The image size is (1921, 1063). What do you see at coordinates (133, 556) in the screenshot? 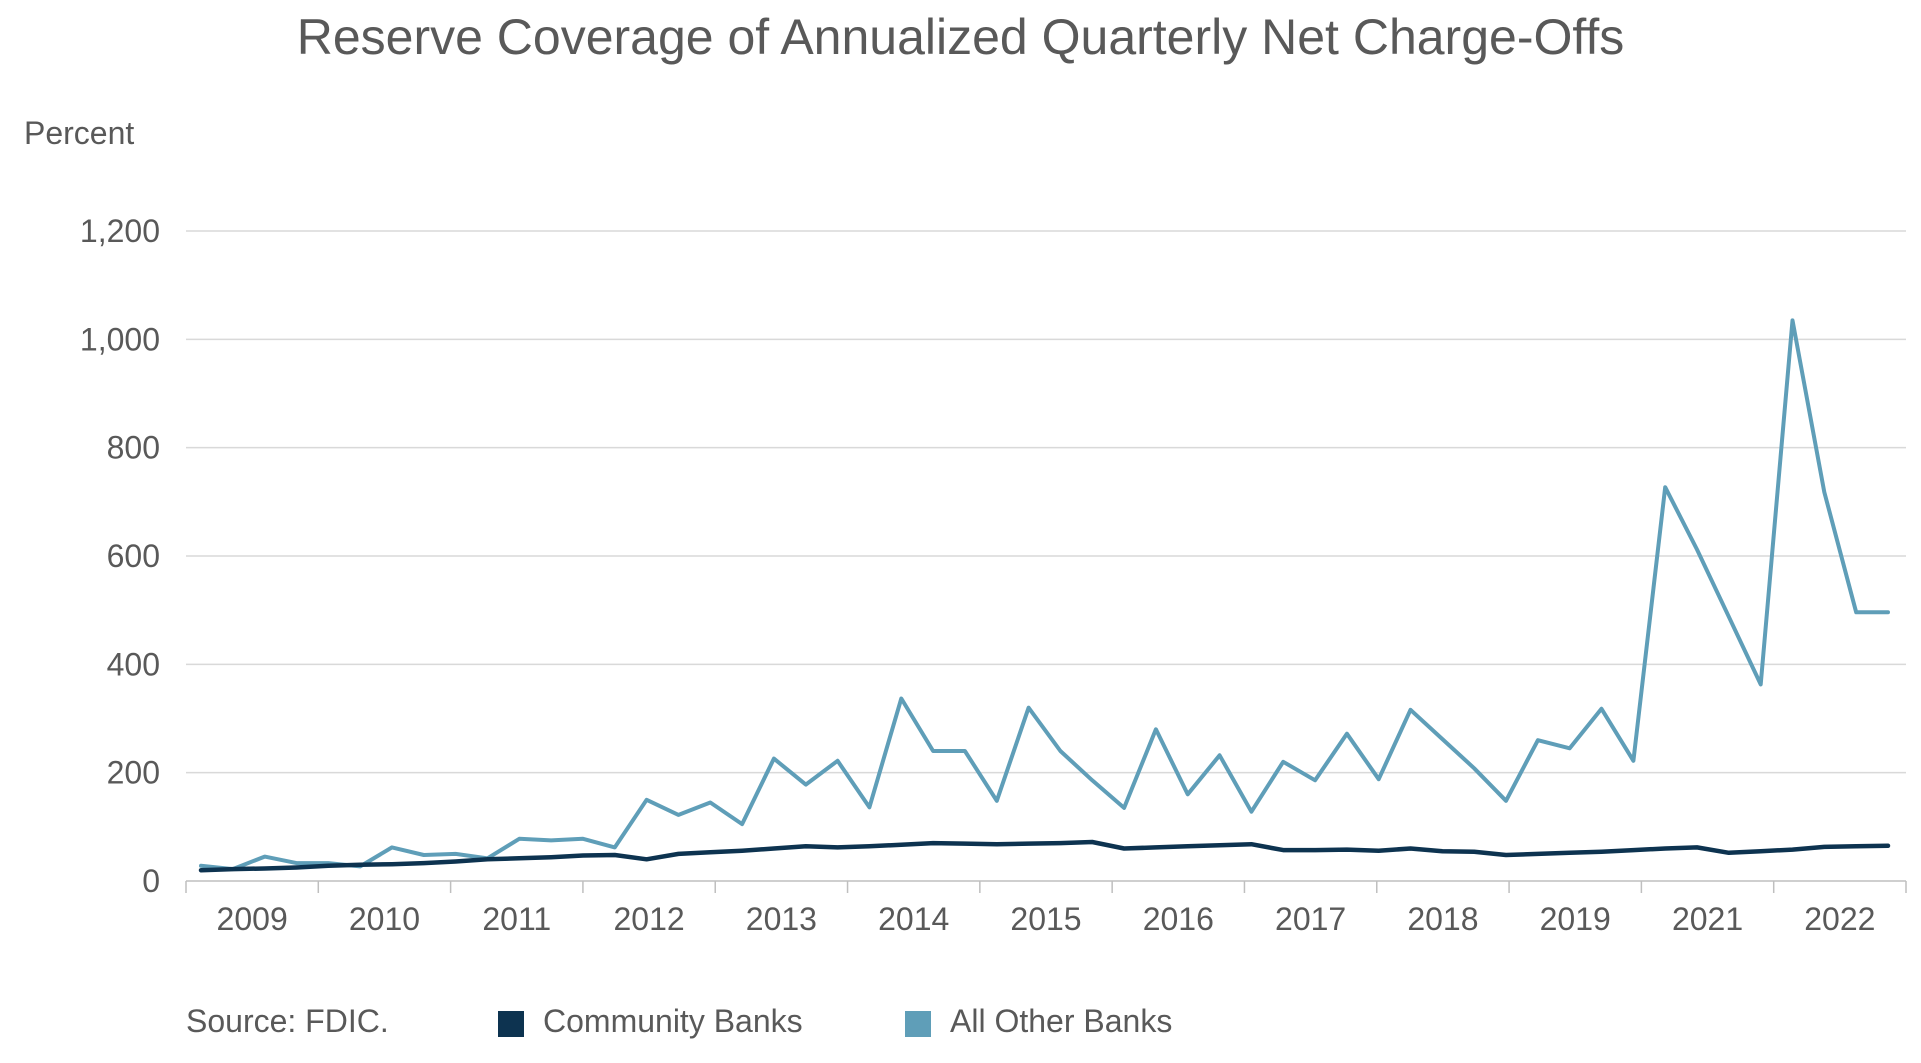
I see `y-tick-label: 600` at bounding box center [133, 556].